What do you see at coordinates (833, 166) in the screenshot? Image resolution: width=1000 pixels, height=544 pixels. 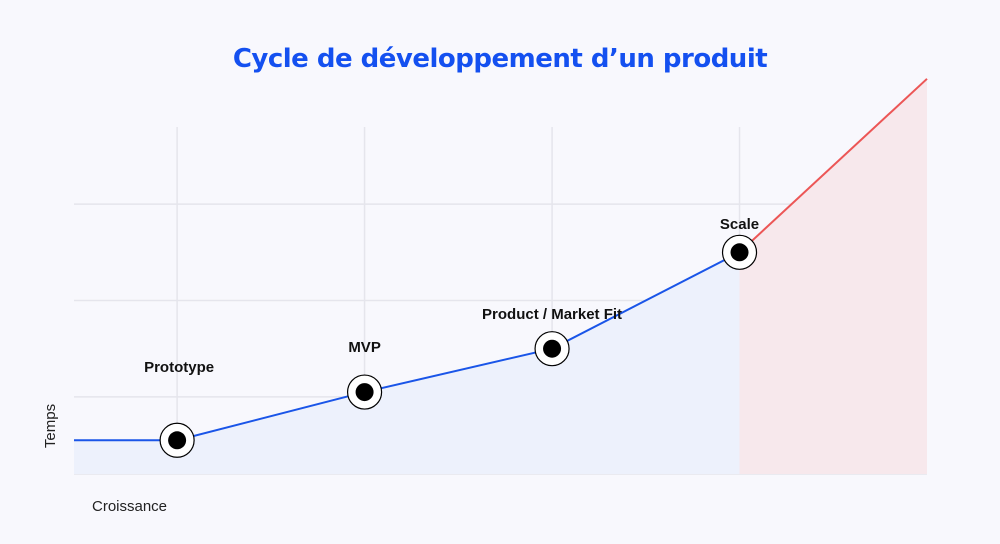 I see `scale-line` at bounding box center [833, 166].